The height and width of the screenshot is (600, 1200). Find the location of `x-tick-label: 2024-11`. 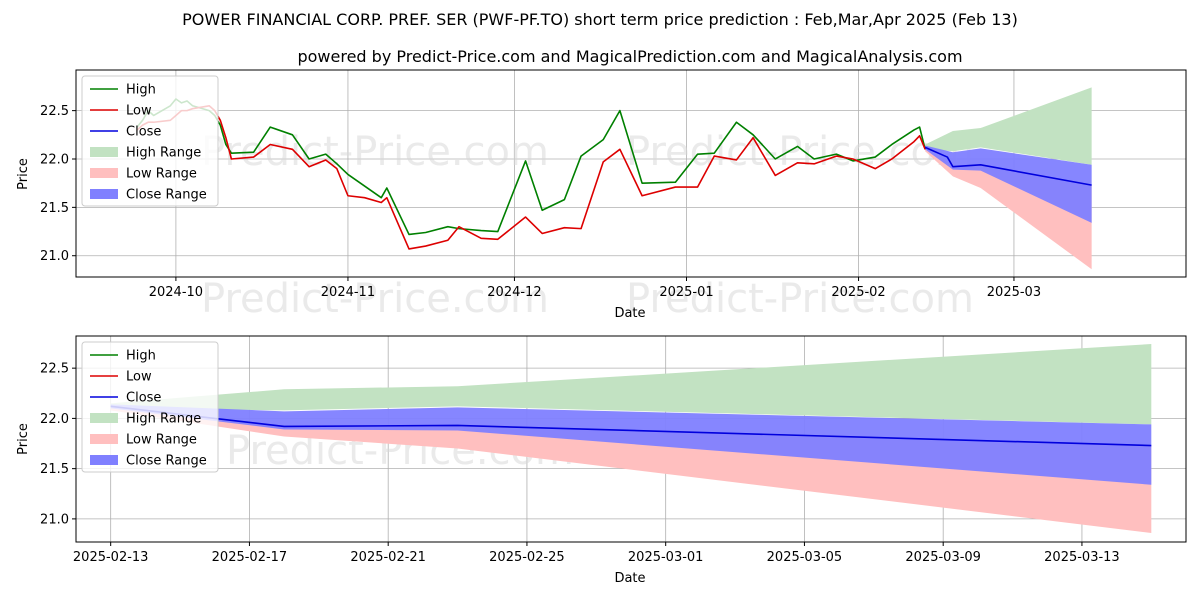

x-tick-label: 2024-11 is located at coordinates (348, 292).